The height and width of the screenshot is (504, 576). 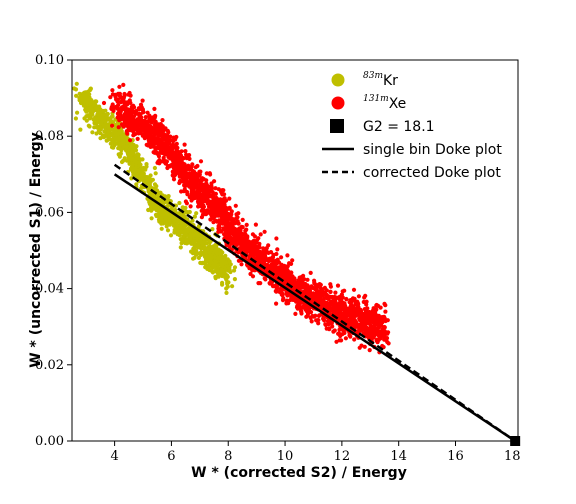 What do you see at coordinates (399, 127) in the screenshot?
I see `legend-g2-label: G2 = 18.1` at bounding box center [399, 127].